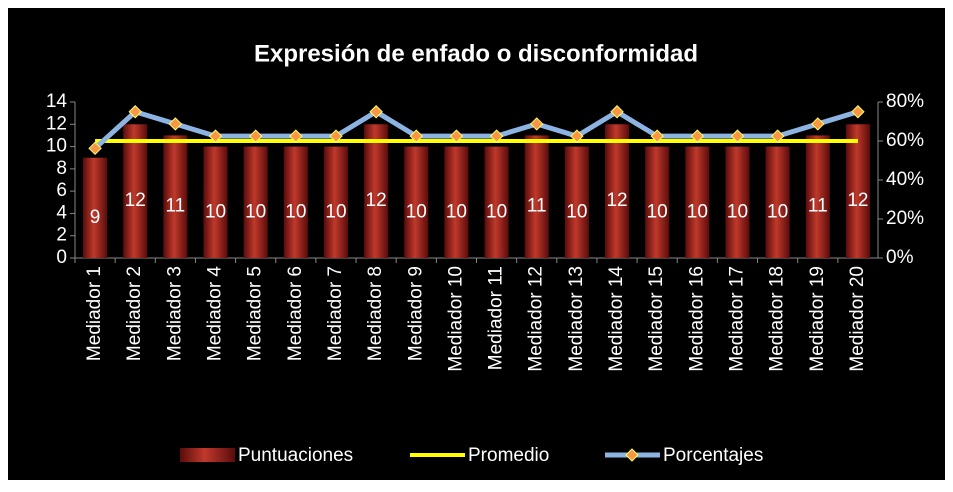  Describe the element at coordinates (207, 455) in the screenshot. I see `legend-swatch` at that location.